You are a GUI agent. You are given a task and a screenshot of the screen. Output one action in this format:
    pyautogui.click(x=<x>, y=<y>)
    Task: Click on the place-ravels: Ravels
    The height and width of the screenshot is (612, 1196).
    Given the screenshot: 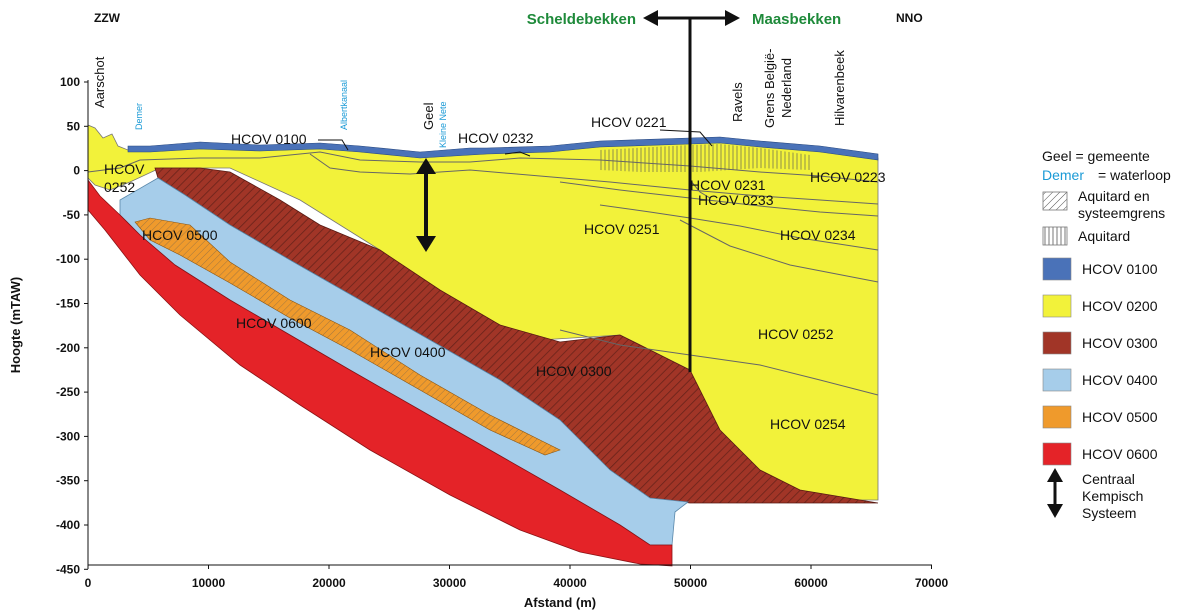 What is the action you would take?
    pyautogui.click(x=737, y=102)
    